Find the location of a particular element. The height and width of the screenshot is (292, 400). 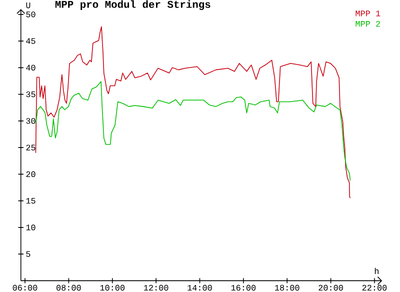

y-tick-label: 40 is located at coordinates (31, 67).